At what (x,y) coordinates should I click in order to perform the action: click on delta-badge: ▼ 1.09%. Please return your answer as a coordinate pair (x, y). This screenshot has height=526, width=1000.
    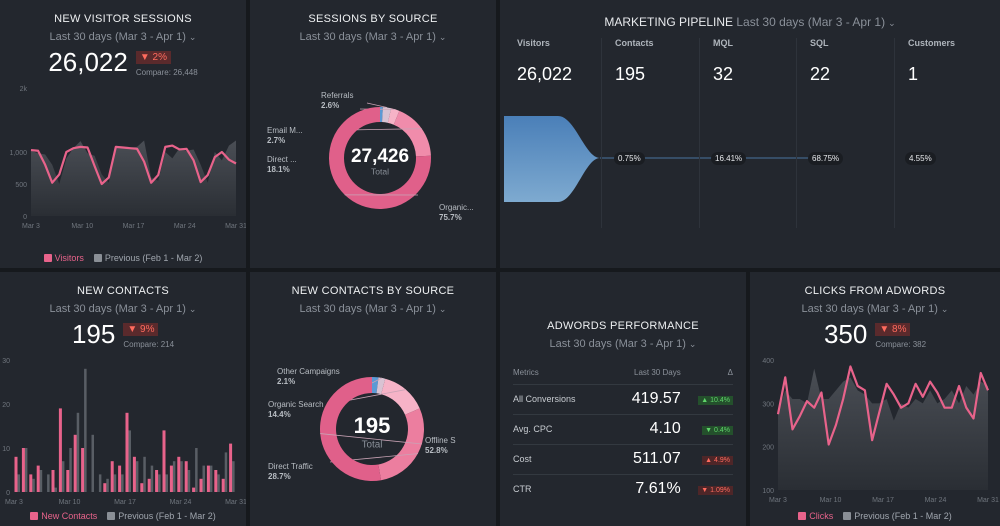
    Looking at the image, I should click on (715, 490).